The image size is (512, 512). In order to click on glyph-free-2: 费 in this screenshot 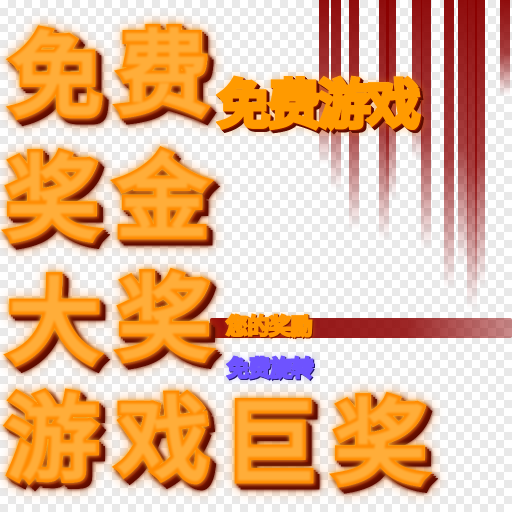, I will do `click(163, 74)`.